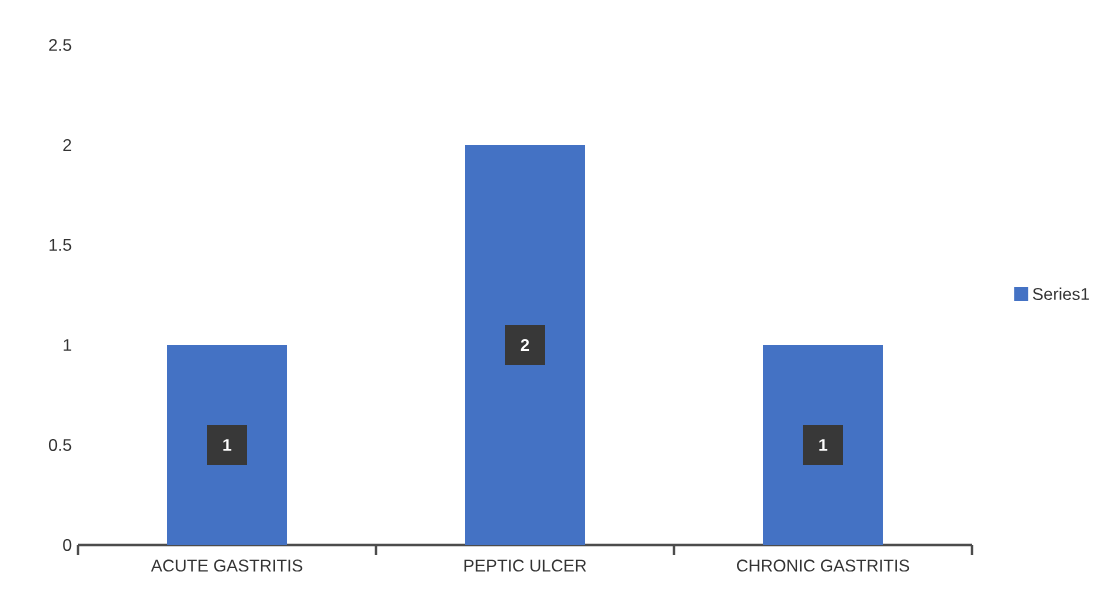 This screenshot has width=1120, height=598. What do you see at coordinates (60, 245) in the screenshot?
I see `y-tick-label: 1.5` at bounding box center [60, 245].